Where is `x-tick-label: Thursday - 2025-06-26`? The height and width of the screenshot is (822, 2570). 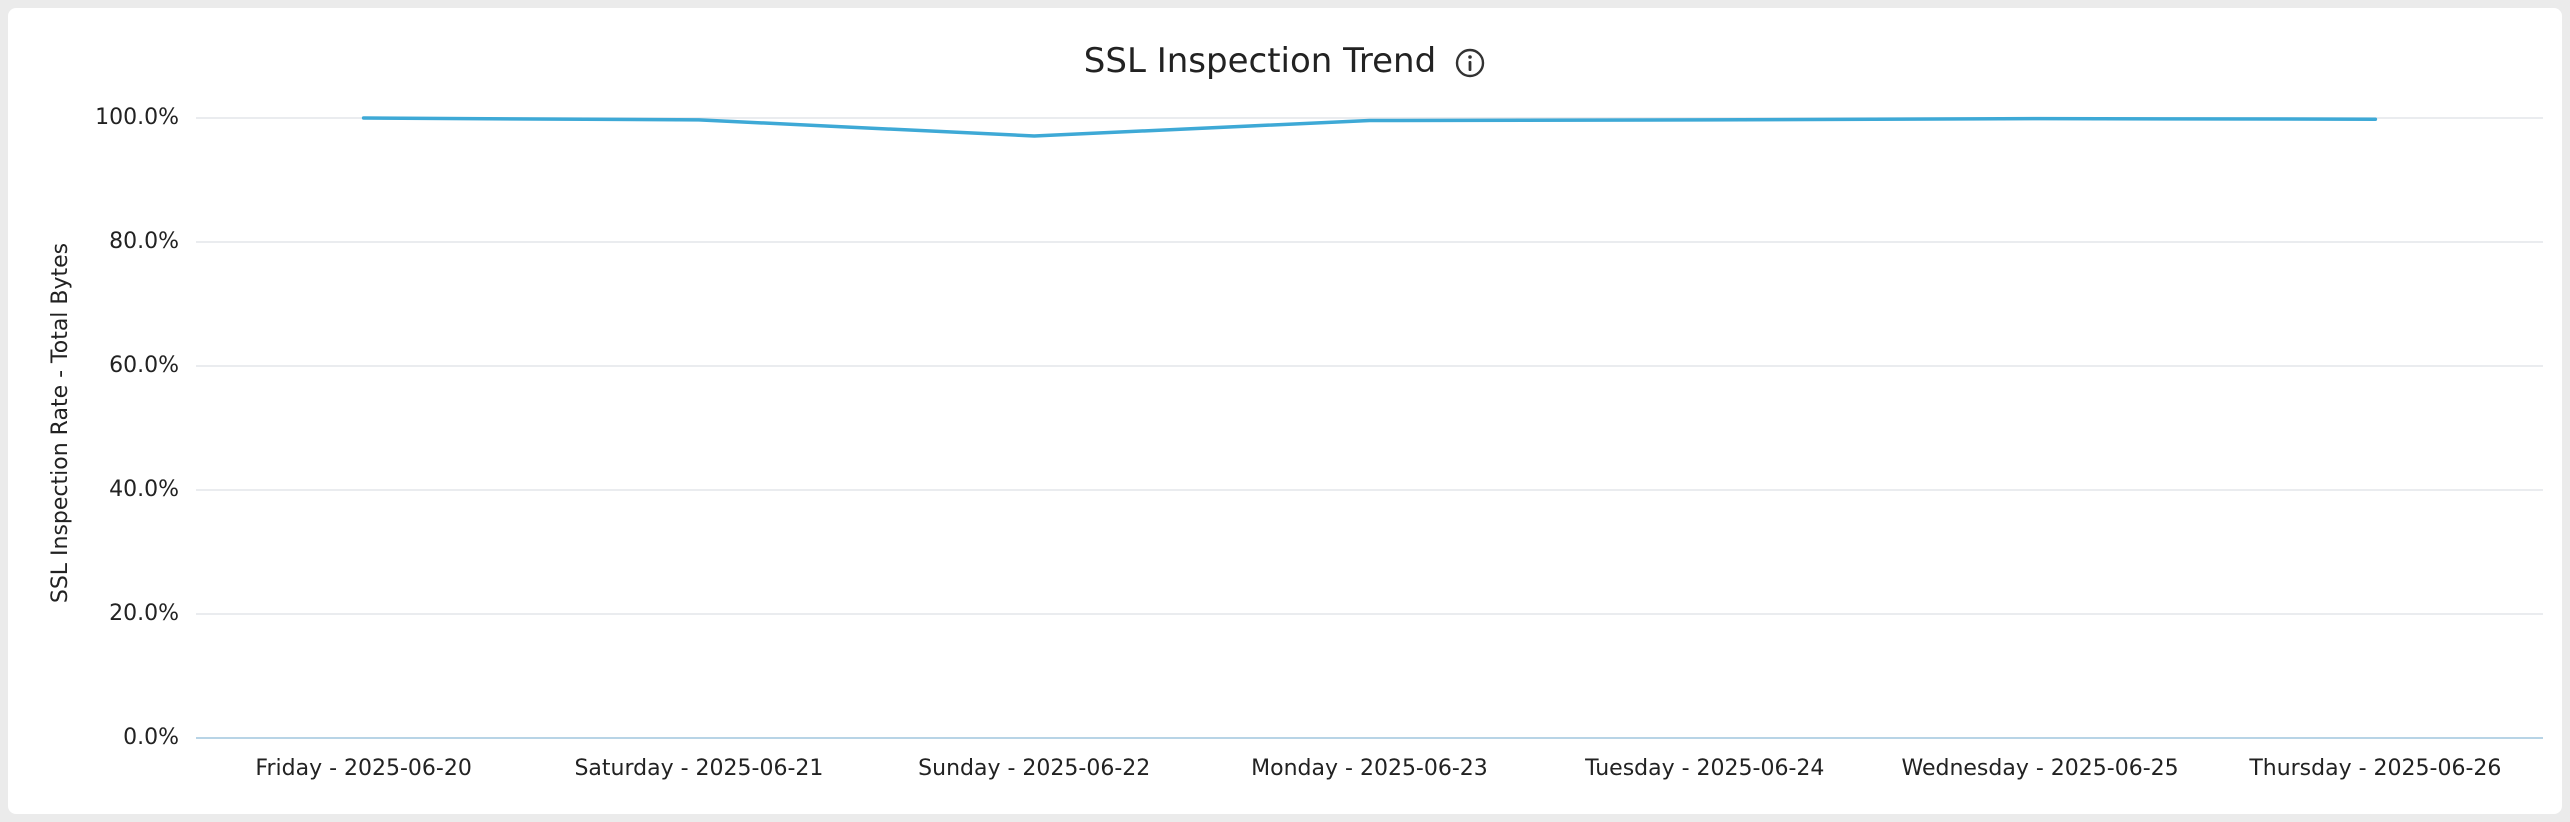 x-tick-label: Thursday - 2025-06-26 is located at coordinates (2374, 768).